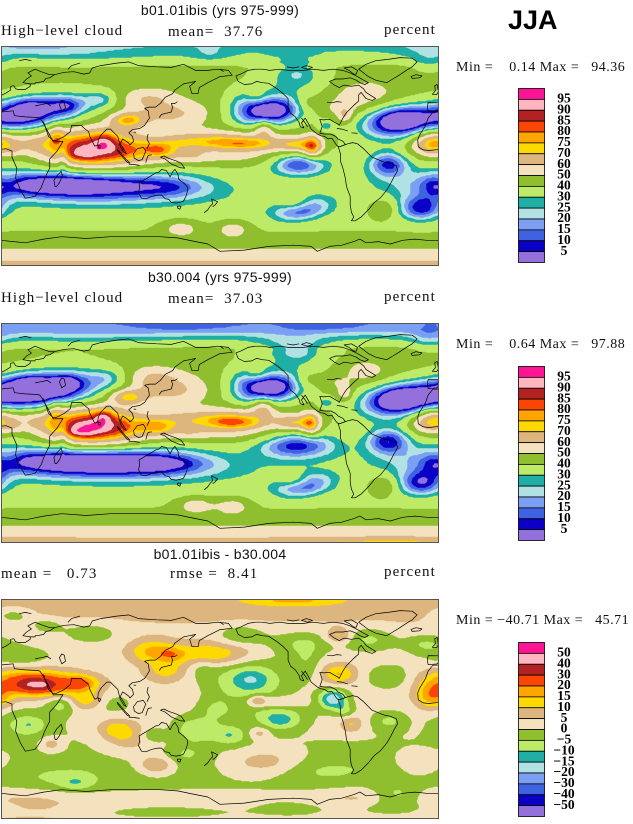 The height and width of the screenshot is (824, 633). I want to click on svg-text: −40, so click(563, 793).